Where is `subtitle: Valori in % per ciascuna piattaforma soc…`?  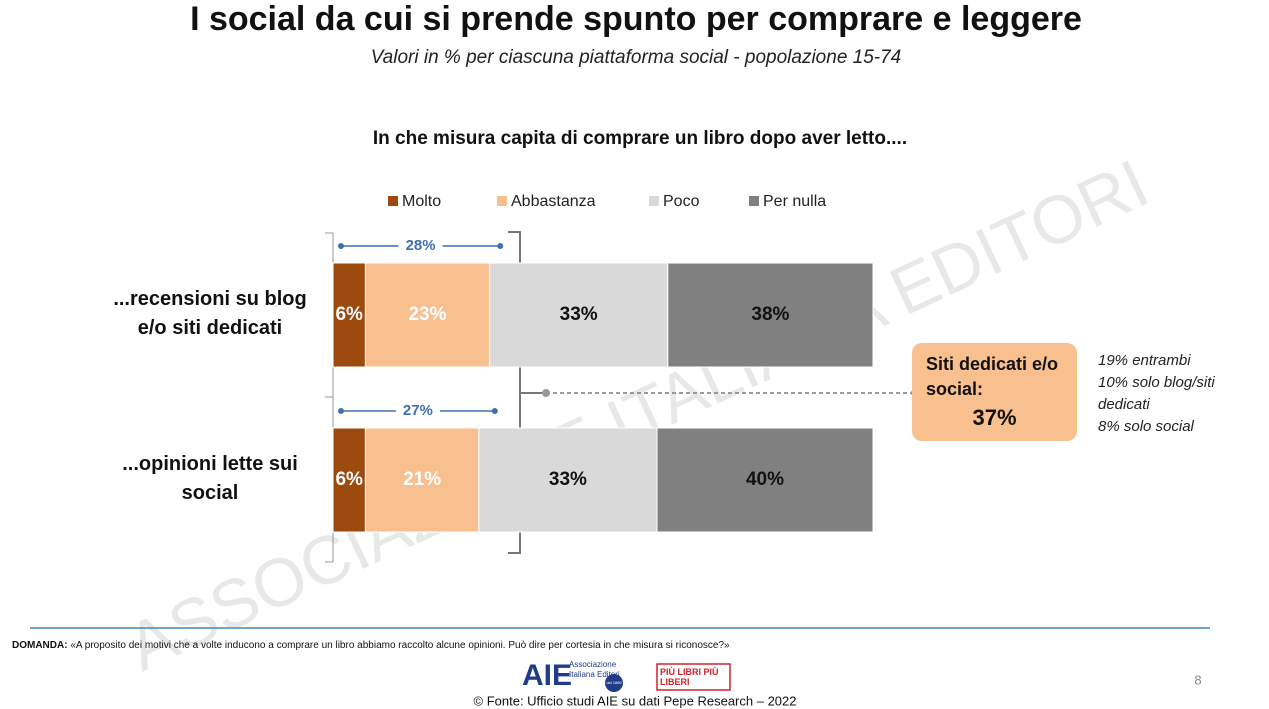 subtitle: Valori in % per ciascuna piattaforma soc… is located at coordinates (636, 57).